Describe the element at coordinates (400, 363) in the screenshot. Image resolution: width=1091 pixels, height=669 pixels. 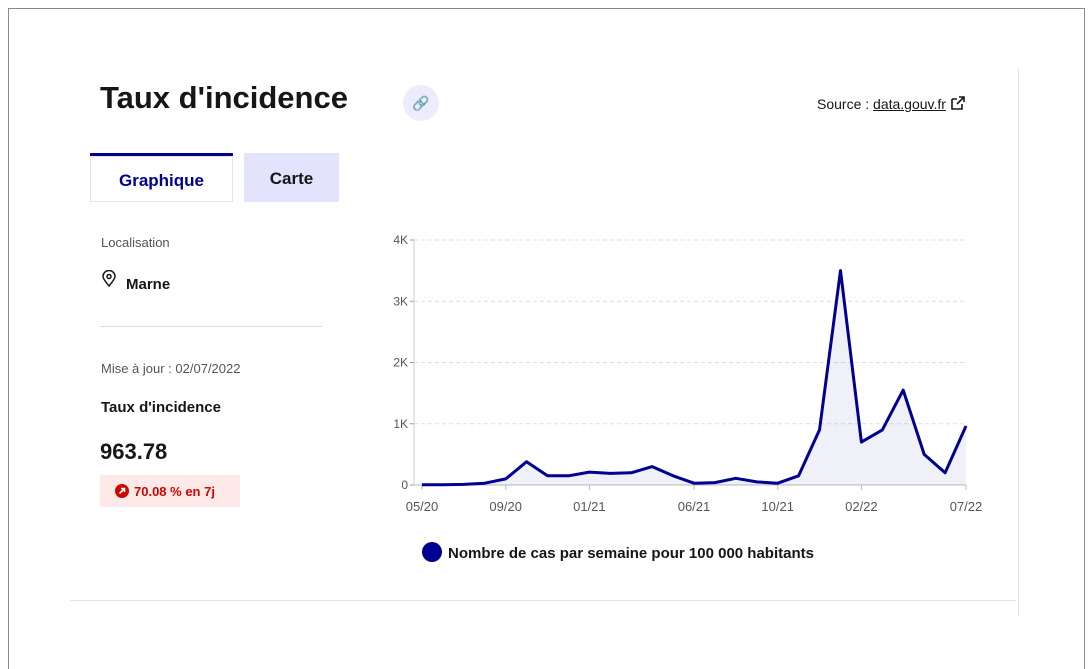
I see `y-tick-label: 2K` at that location.